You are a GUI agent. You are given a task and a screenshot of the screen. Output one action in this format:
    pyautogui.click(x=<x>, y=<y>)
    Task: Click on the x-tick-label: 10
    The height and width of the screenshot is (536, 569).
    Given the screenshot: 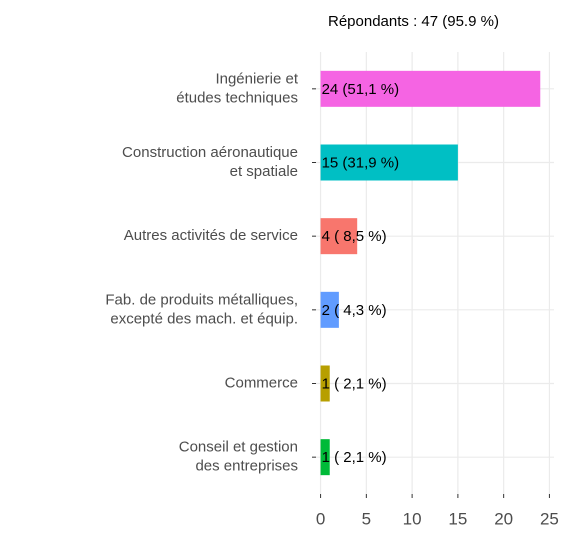 What is the action you would take?
    pyautogui.click(x=412, y=518)
    